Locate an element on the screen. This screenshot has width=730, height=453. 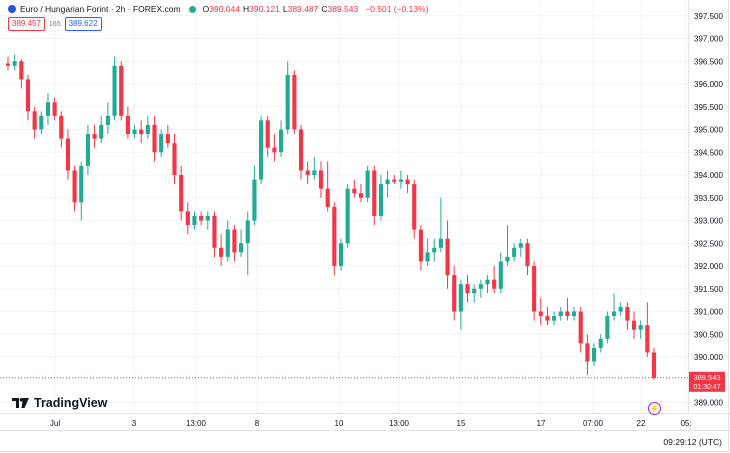
price-tick-label: 391.500 is located at coordinates (708, 289).